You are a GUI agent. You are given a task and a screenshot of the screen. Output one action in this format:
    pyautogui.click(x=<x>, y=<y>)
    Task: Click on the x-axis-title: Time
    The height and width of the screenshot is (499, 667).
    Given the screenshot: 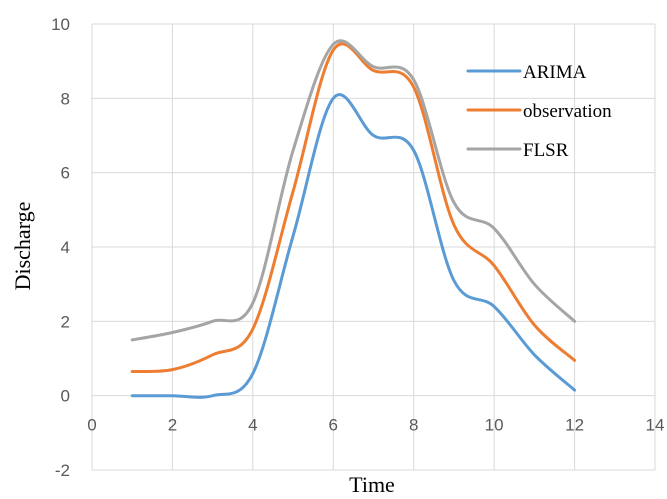 What is the action you would take?
    pyautogui.click(x=372, y=484)
    